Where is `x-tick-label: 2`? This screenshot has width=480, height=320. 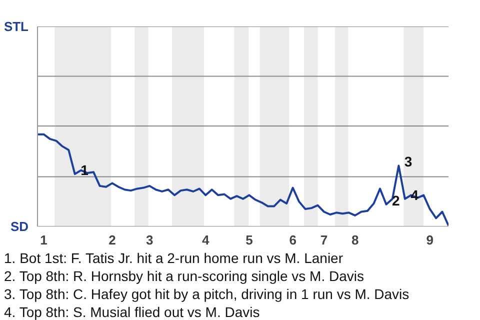 x-tick-label: 2 is located at coordinates (112, 240).